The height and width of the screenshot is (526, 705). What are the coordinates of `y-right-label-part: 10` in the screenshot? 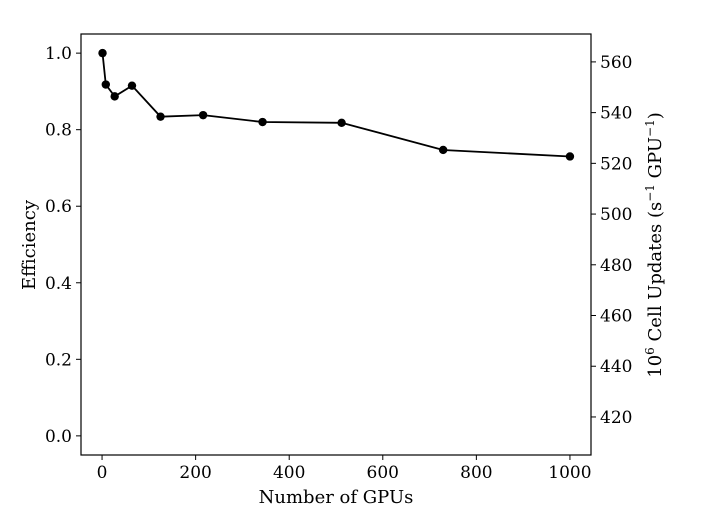 It's located at (655, 366).